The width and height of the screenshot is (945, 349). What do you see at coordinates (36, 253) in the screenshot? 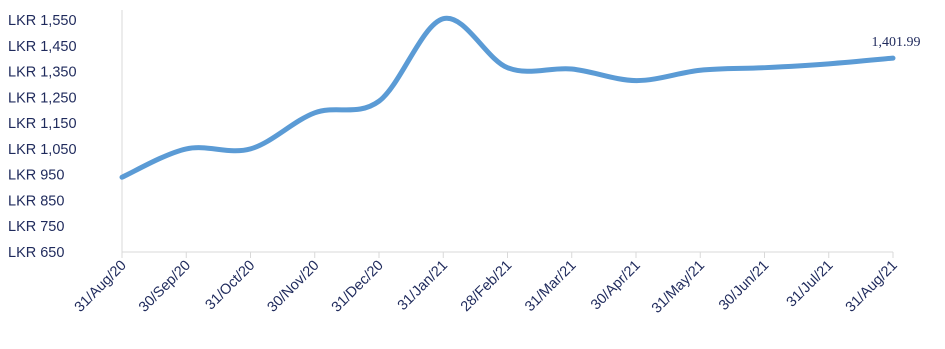
I see `y-tick-label: LKR 650` at bounding box center [36, 253].